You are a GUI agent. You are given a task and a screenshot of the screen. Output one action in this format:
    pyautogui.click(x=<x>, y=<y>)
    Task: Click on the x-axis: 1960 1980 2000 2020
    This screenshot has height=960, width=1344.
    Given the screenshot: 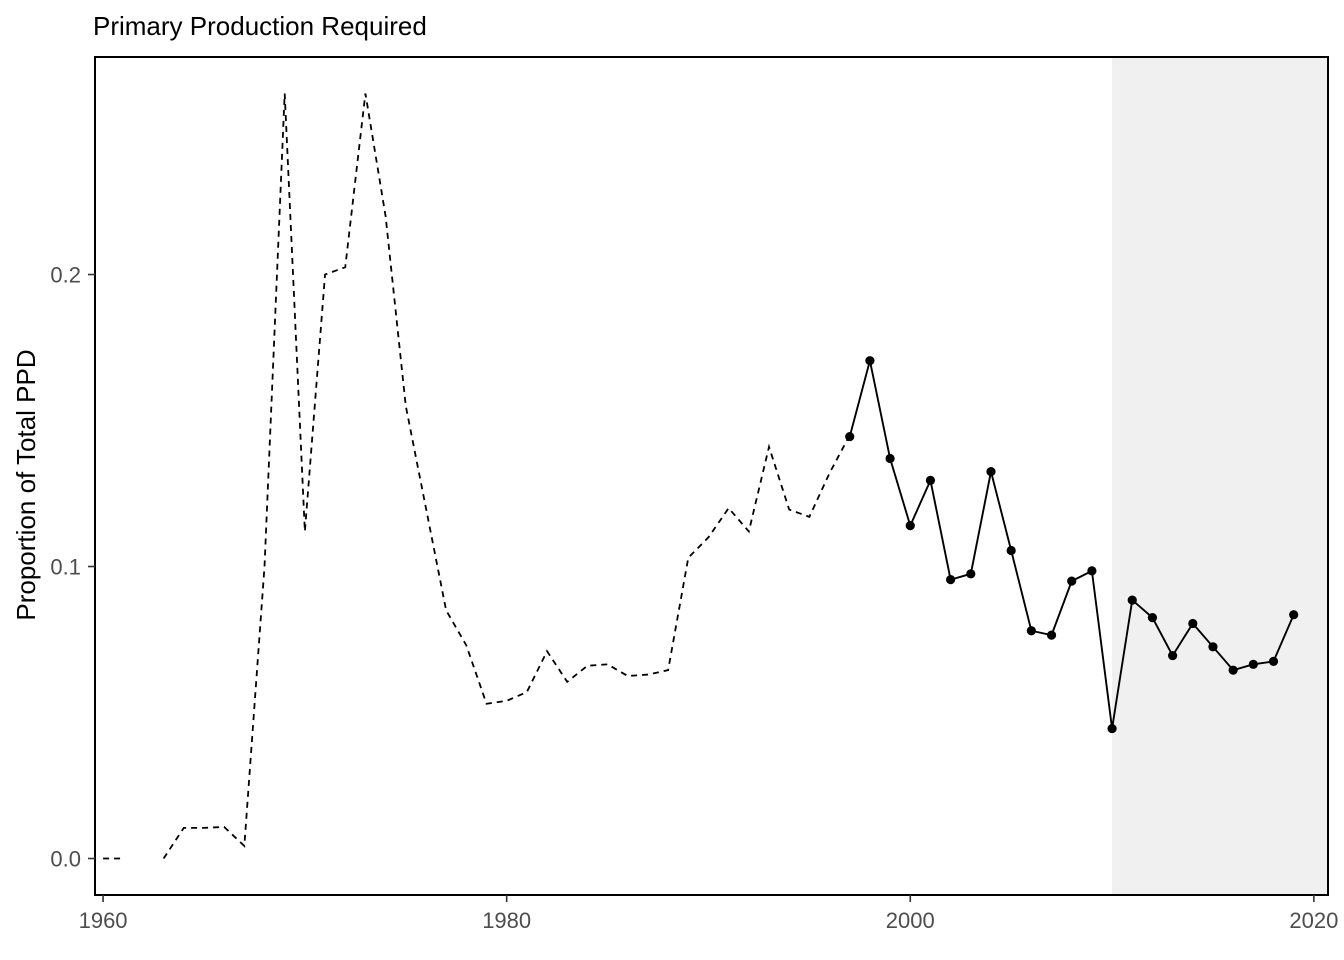 What is the action you would take?
    pyautogui.click(x=708, y=914)
    